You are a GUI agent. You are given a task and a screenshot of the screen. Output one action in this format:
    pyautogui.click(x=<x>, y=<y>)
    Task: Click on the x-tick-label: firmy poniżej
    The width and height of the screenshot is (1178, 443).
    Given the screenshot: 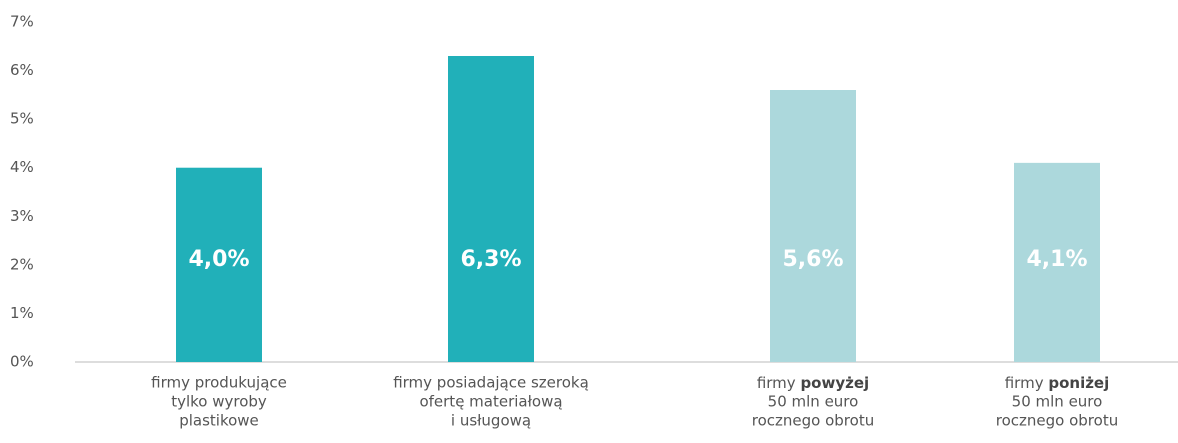 What is the action you would take?
    pyautogui.click(x=1057, y=383)
    